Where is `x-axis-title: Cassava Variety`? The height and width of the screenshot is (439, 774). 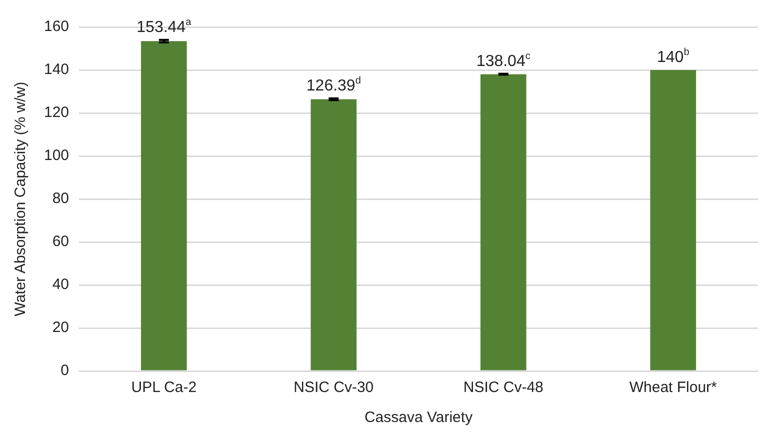 x-axis-title: Cassava Variety is located at coordinates (419, 417).